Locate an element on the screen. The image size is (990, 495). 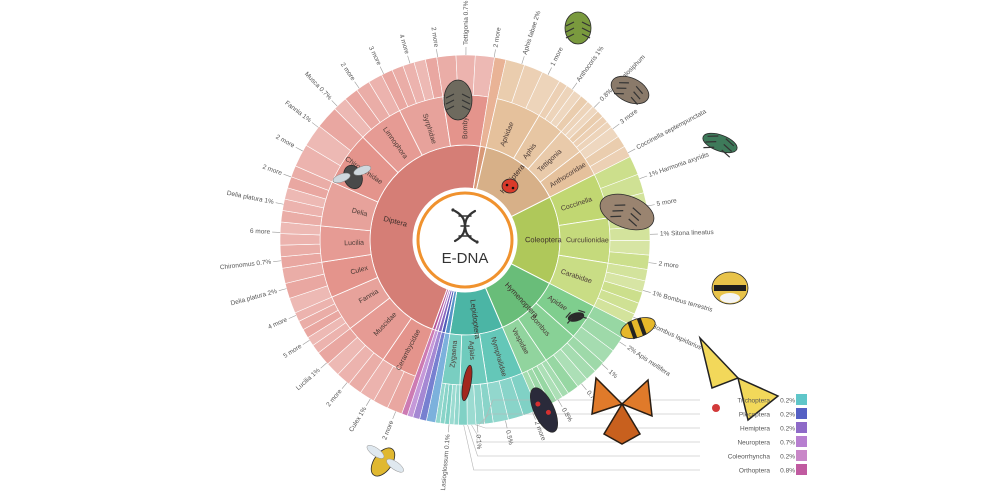
leaf-label: 2% Apis mellifera is located at coordinates (649, 362).